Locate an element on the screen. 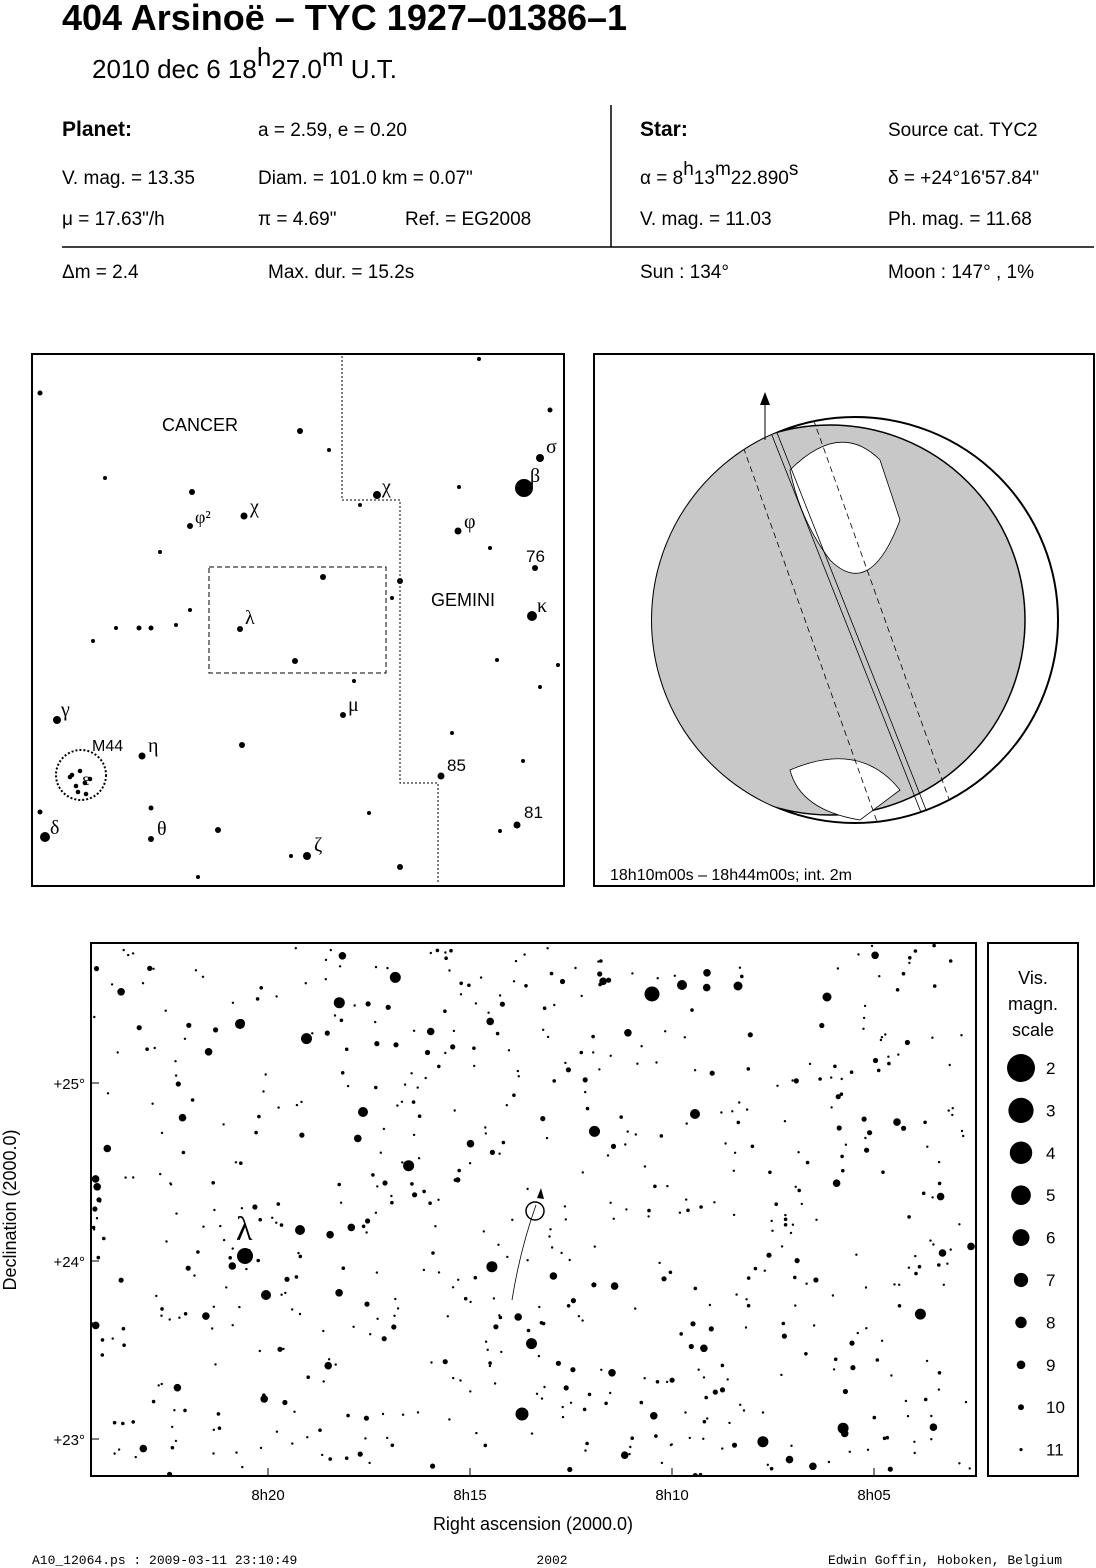 The width and height of the screenshot is (1096, 1568). bright-star is located at coordinates (682, 985).